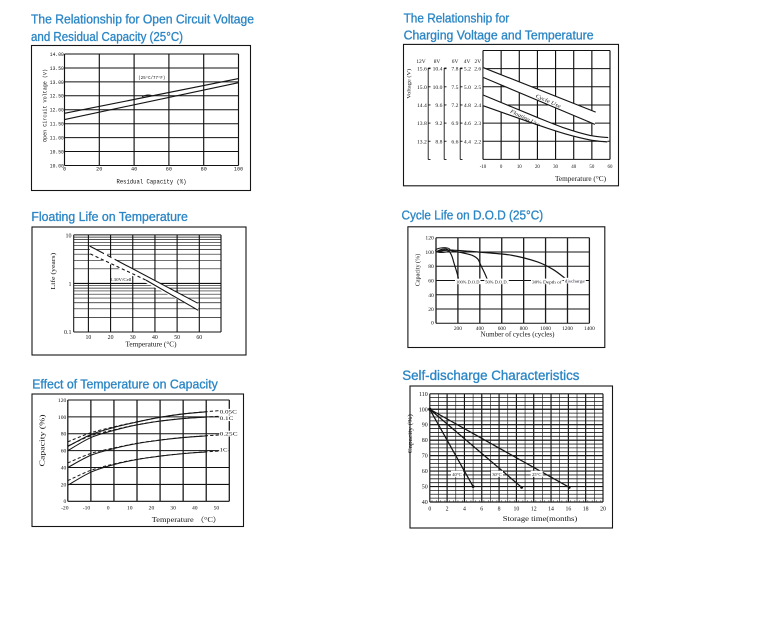 Image resolution: width=780 pixels, height=635 pixels. What do you see at coordinates (438, 124) in the screenshot?
I see `svg-text: 9.2` at bounding box center [438, 124].